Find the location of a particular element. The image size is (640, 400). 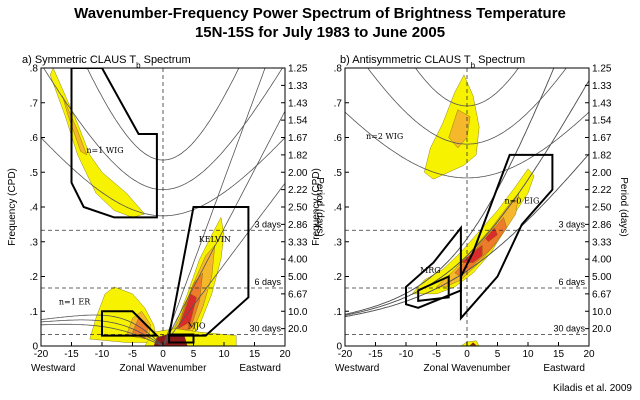

filter-box-mjo is located at coordinates (181, 338).